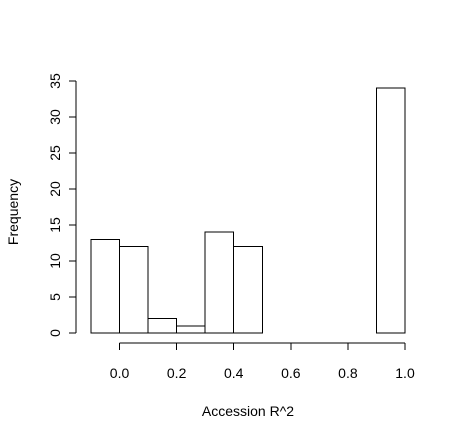  Describe the element at coordinates (120, 373) in the screenshot. I see `x-tick-label: 0.0` at that location.